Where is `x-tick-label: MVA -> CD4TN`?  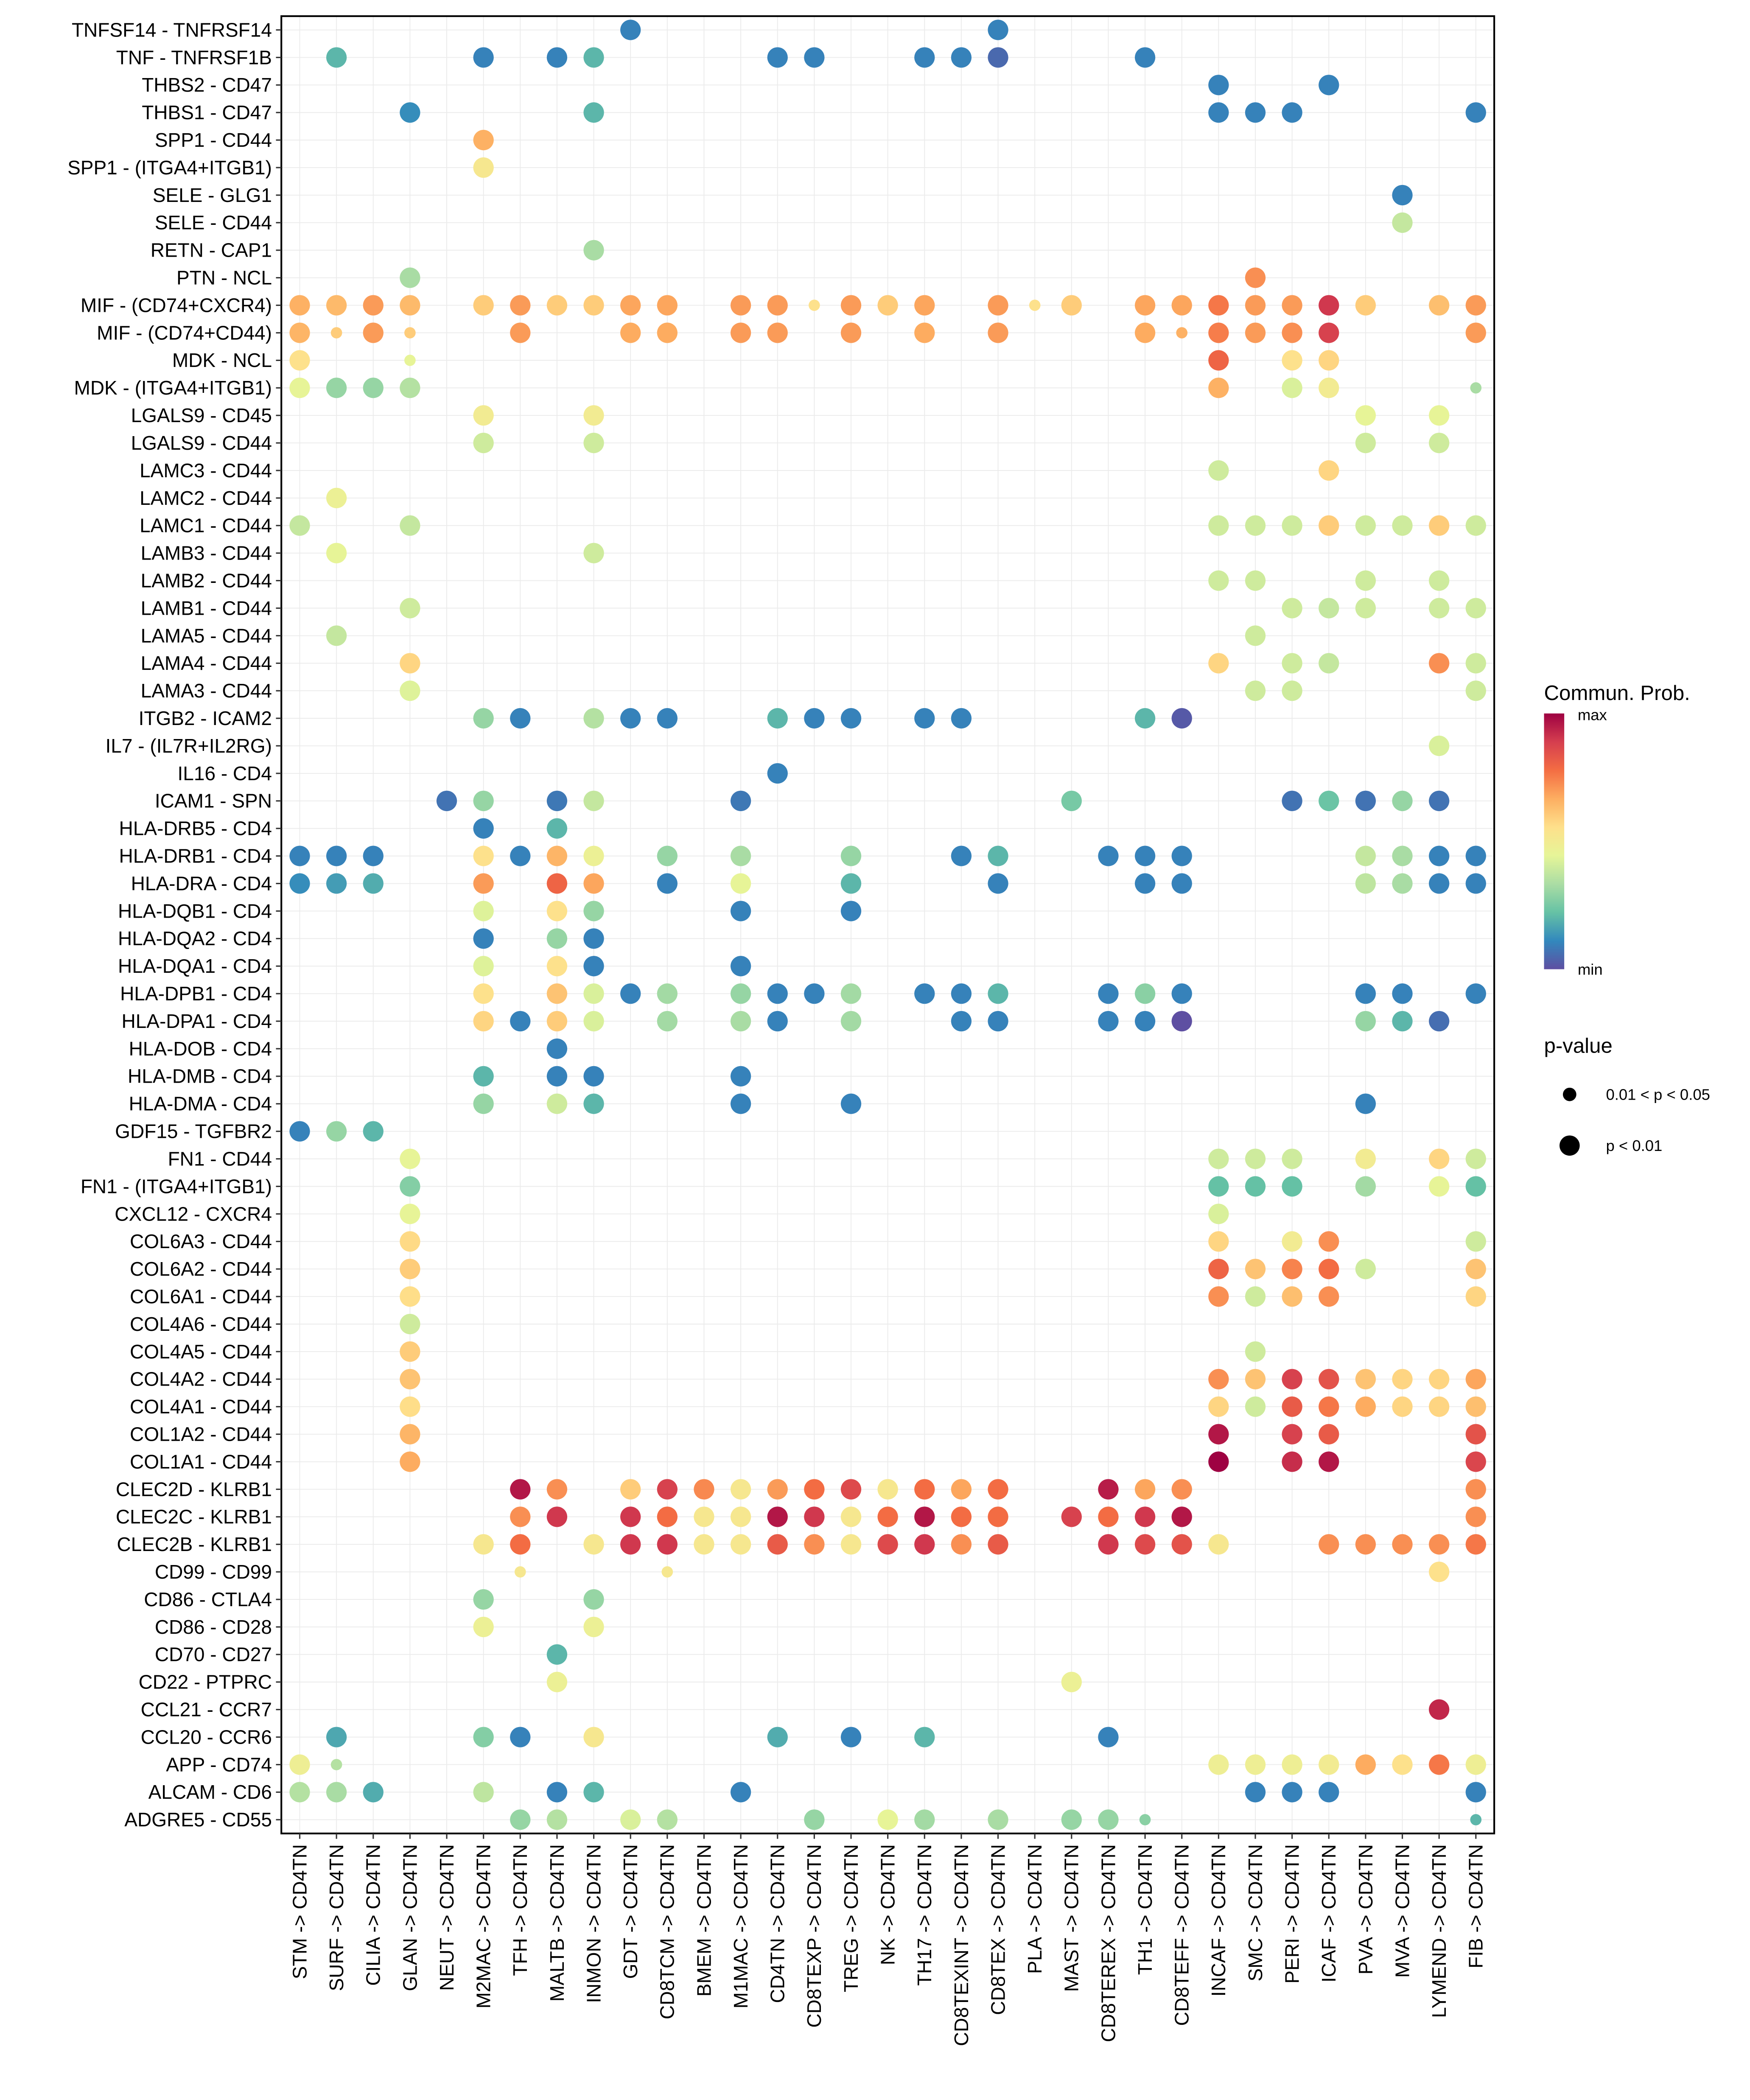
x-tick-label: MVA -> CD4TN is located at coordinates (1402, 1911).